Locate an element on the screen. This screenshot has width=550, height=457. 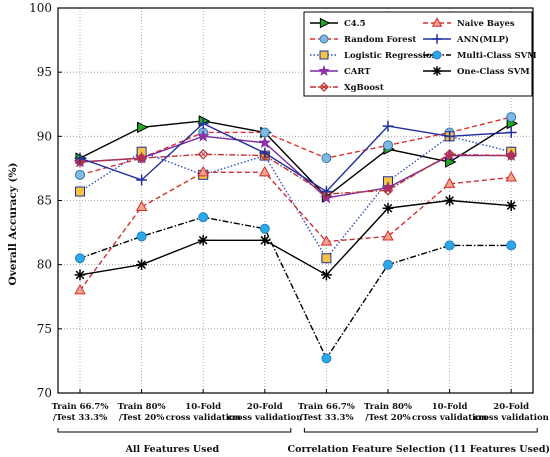
series-4-point-2-cross is located at coordinates (203, 154).